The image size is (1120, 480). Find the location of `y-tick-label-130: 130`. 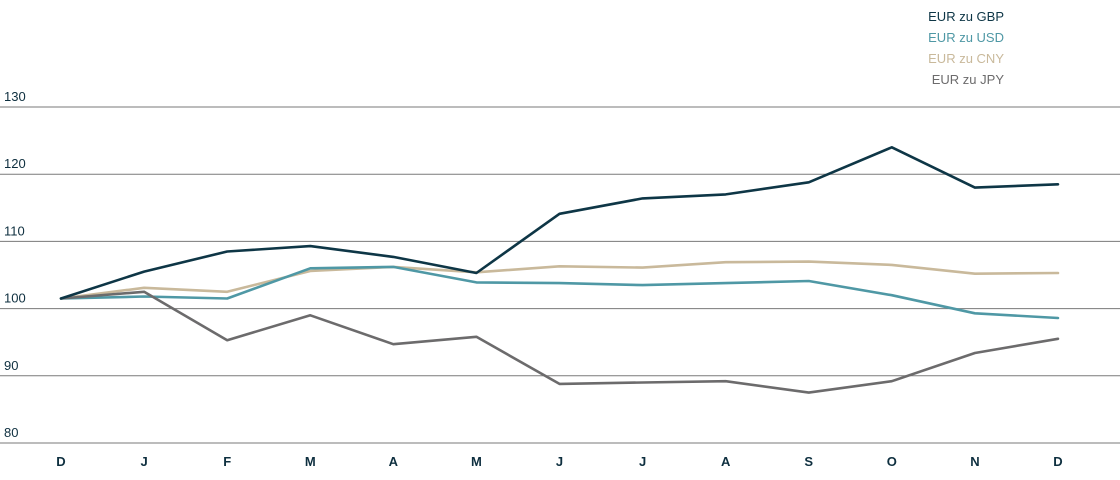

y-tick-label-130: 130 is located at coordinates (15, 96).